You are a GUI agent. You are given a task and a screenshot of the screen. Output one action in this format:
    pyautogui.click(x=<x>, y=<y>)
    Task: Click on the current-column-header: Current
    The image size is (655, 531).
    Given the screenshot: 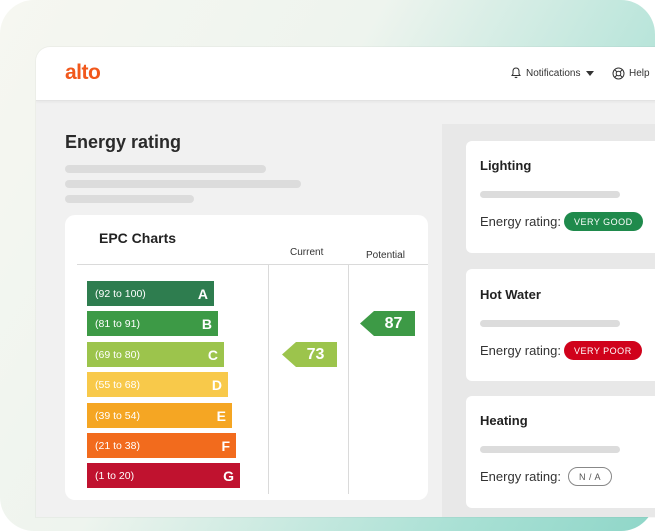 What is the action you would take?
    pyautogui.click(x=307, y=252)
    